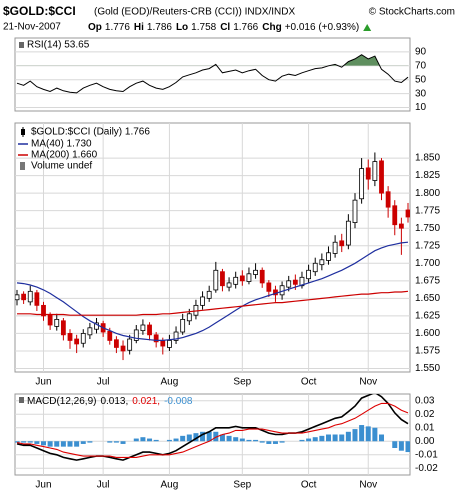  What do you see at coordinates (367, 27) in the screenshot?
I see `up-arrow` at bounding box center [367, 27].